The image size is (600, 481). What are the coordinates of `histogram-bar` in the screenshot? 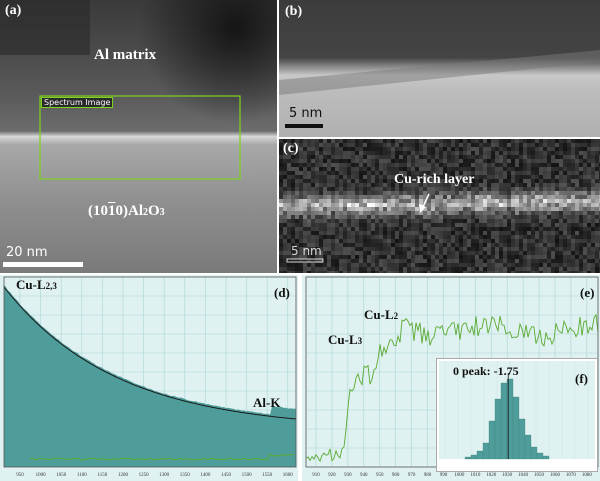 It's located at (504, 421).